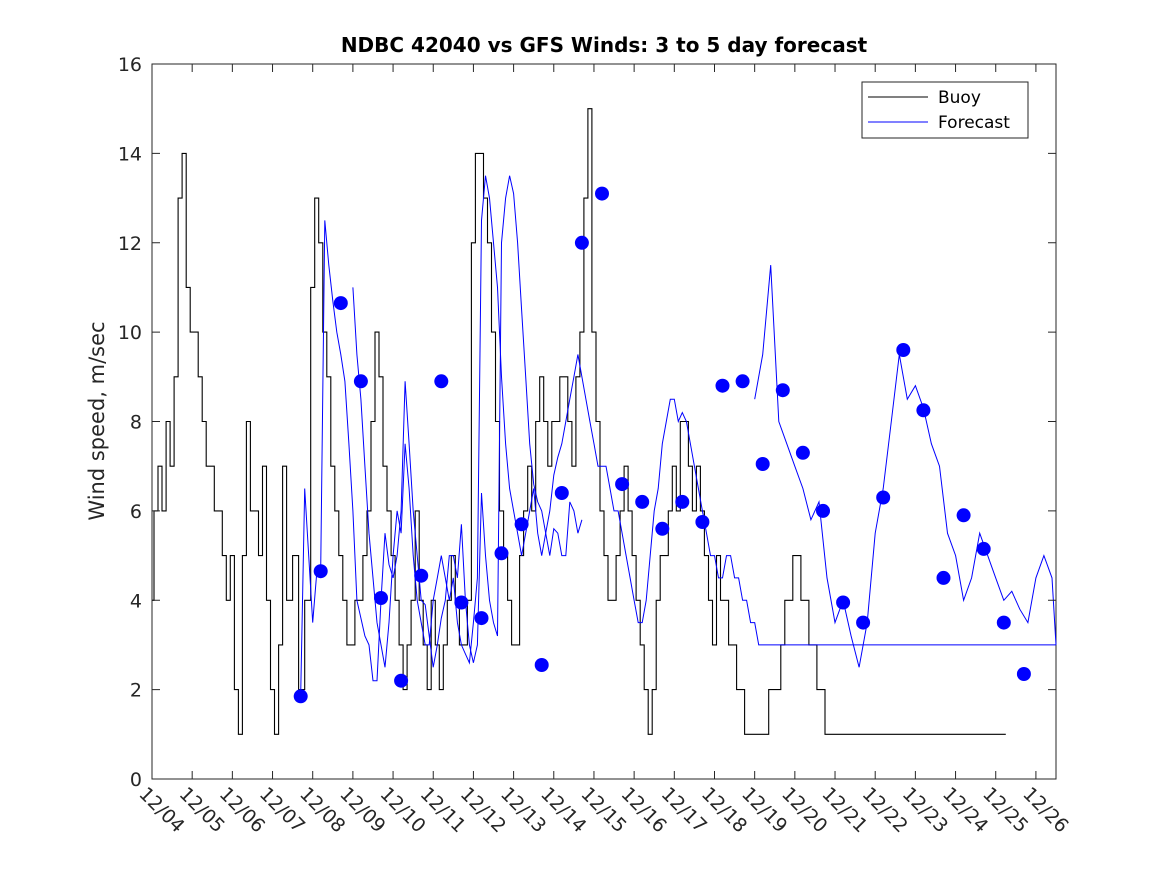  I want to click on y-tick-label: 4, so click(136, 601).